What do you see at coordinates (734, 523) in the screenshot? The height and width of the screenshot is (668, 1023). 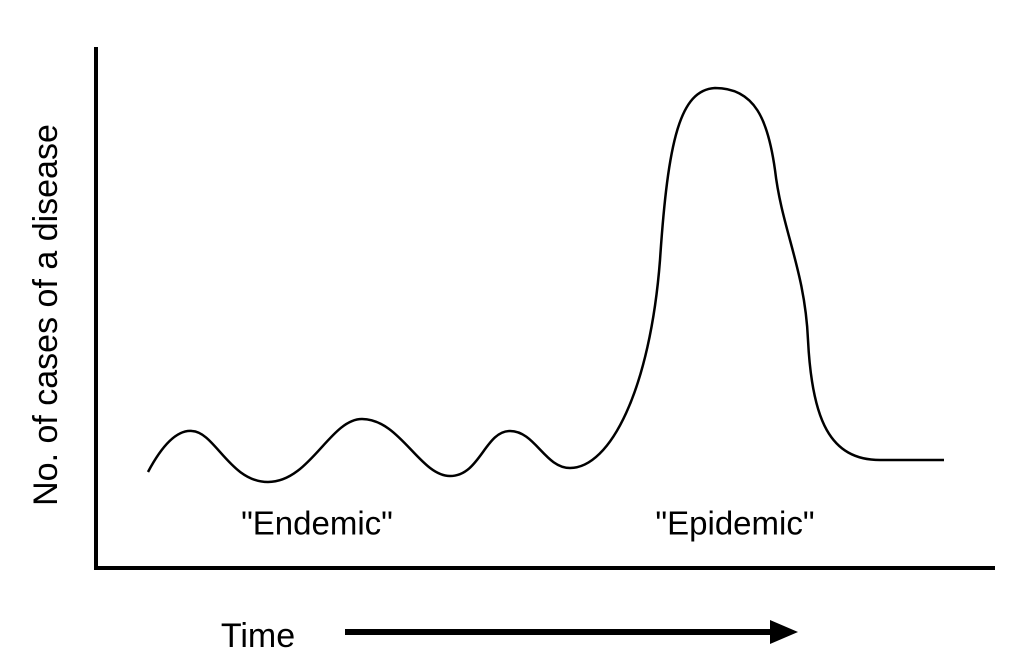 I see `region-label: "Epidemic"` at bounding box center [734, 523].